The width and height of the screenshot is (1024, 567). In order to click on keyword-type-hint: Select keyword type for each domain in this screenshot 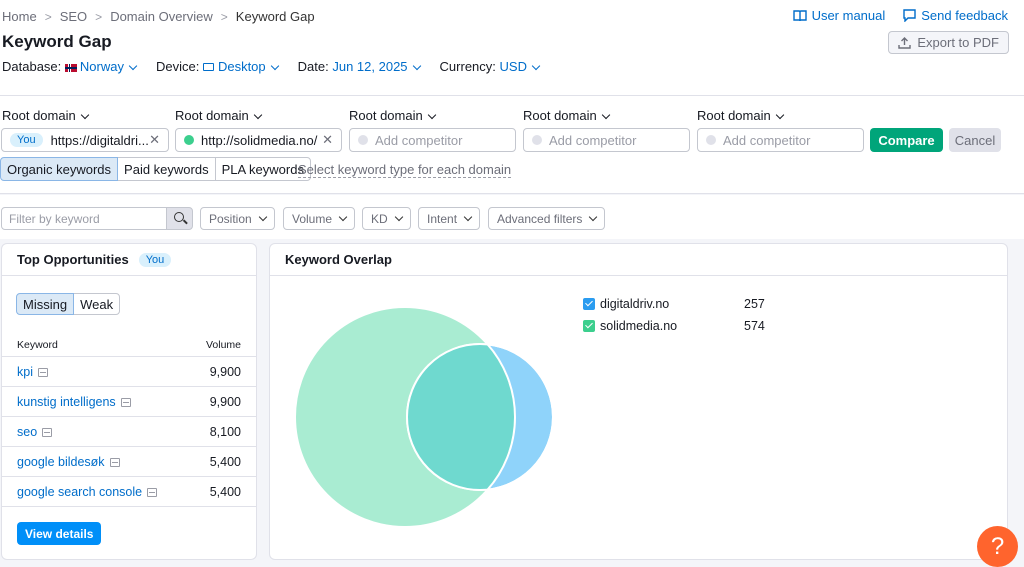, I will do `click(405, 170)`.